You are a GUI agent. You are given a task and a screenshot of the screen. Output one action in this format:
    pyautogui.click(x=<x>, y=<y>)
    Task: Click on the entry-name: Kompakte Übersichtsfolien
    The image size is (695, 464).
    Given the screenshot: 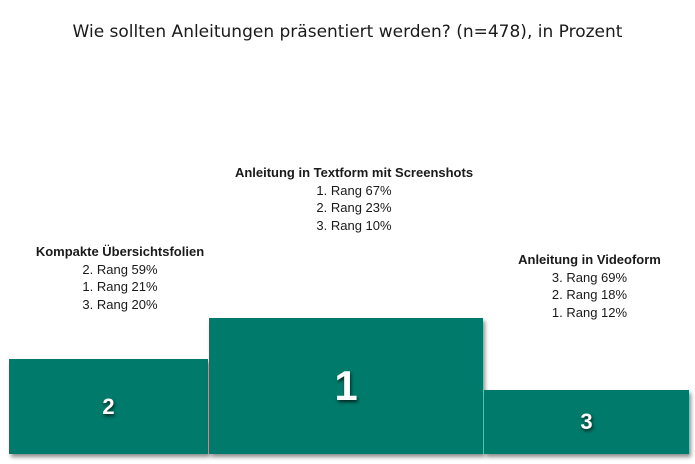 What is the action you would take?
    pyautogui.click(x=120, y=251)
    